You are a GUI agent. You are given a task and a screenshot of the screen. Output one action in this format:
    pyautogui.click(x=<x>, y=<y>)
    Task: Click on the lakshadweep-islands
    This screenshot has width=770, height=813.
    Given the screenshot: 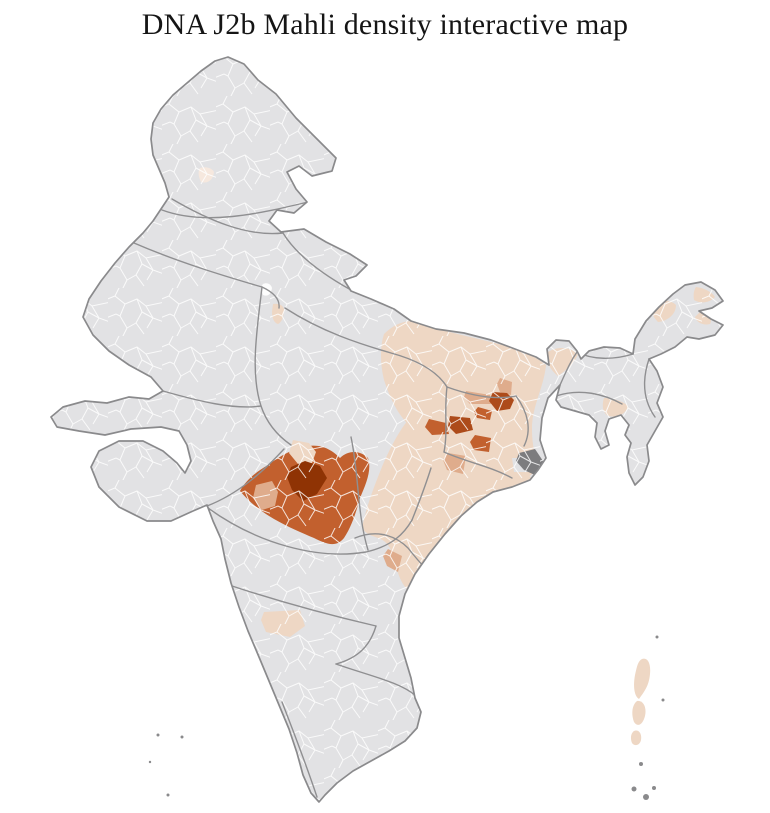 What is the action you would take?
    pyautogui.click(x=166, y=765)
    